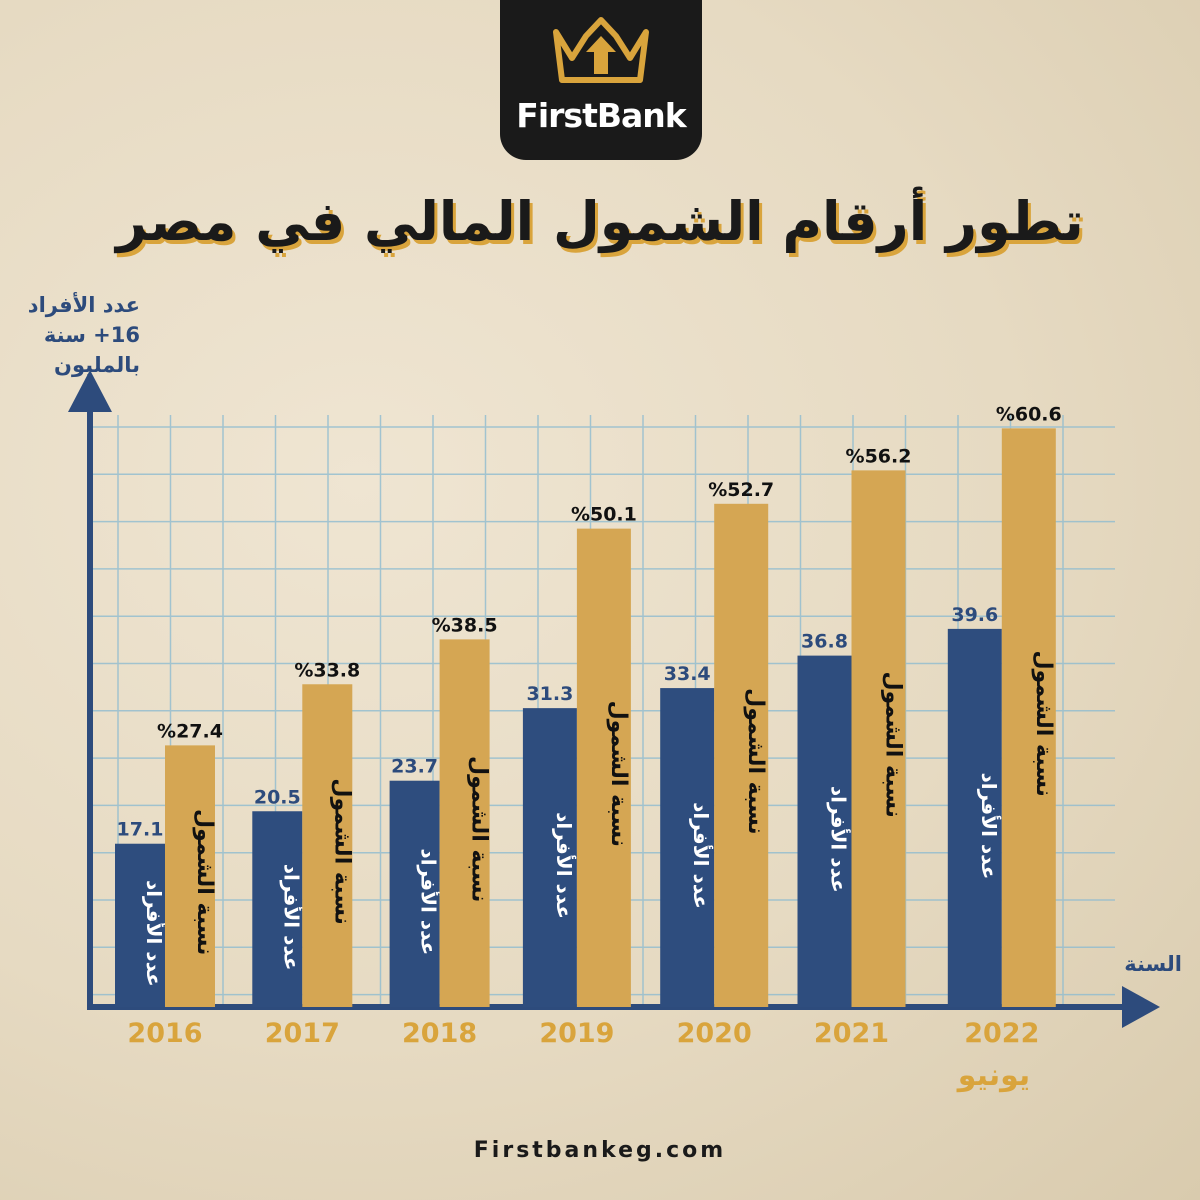 This screenshot has width=1200, height=1200. What do you see at coordinates (83, 305) in the screenshot?
I see `y-axis-label-line: عدد الأفراد` at bounding box center [83, 305].